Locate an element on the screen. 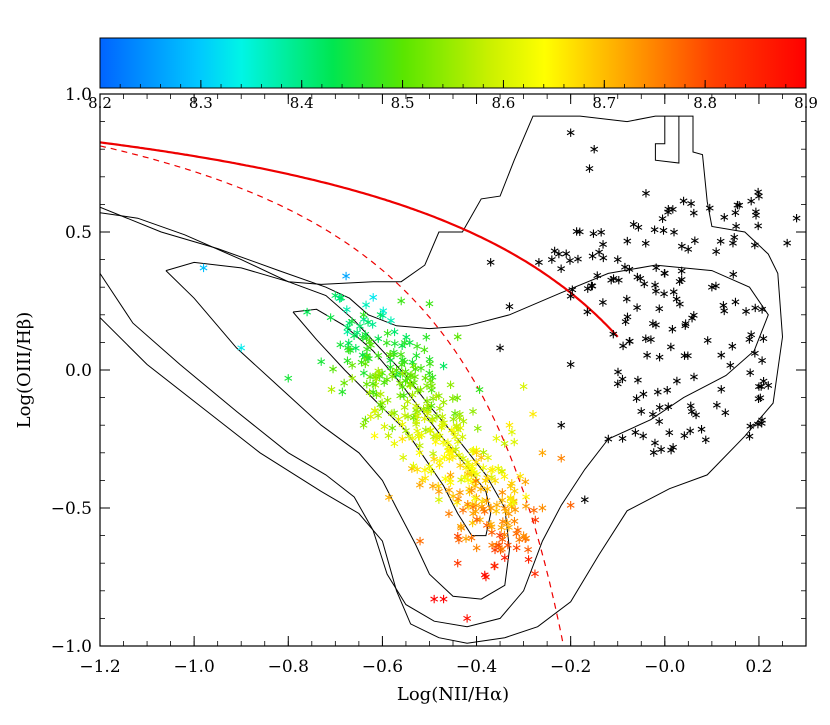  colorbar-tick-label: 8.4 is located at coordinates (302, 103).